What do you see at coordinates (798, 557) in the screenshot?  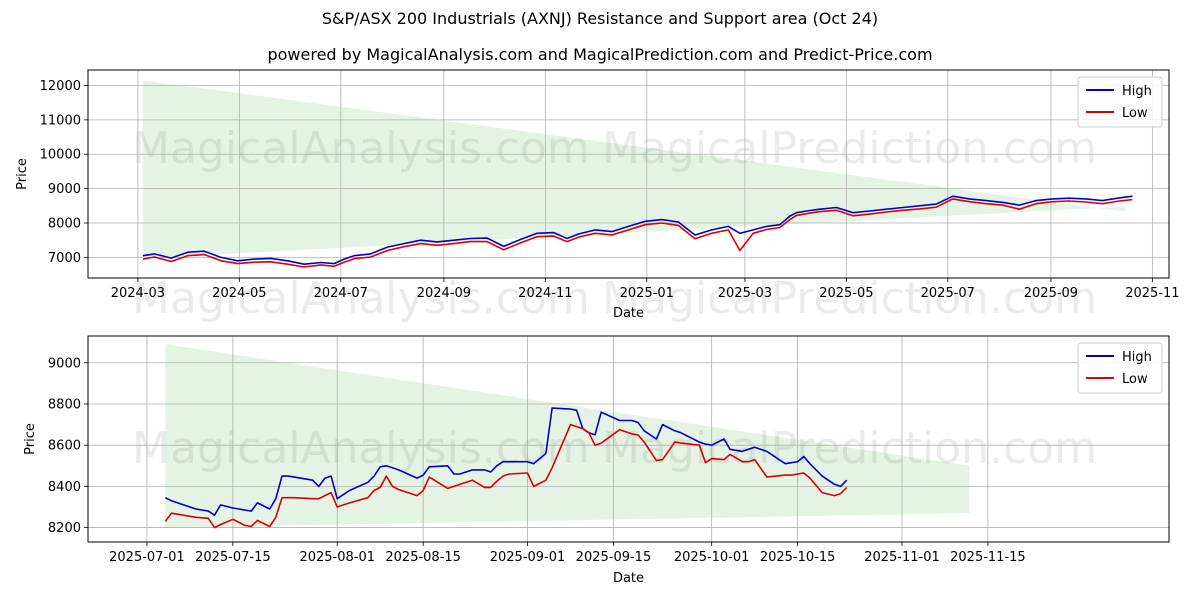 I see `x-tick-label: 2025-10-15` at bounding box center [798, 557].